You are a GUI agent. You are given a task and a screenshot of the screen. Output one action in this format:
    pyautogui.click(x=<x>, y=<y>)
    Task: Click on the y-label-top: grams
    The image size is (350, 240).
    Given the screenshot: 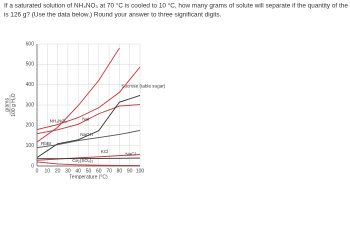 What is the action you would take?
    pyautogui.click(x=7, y=105)
    